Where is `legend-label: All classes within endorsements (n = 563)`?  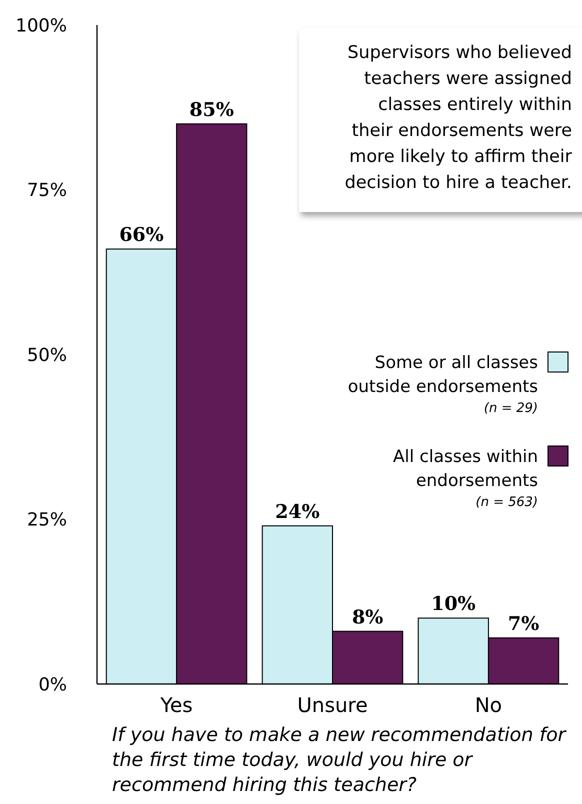
legend-label: All classes within endorsements (n = 563) is located at coordinates (465, 478).